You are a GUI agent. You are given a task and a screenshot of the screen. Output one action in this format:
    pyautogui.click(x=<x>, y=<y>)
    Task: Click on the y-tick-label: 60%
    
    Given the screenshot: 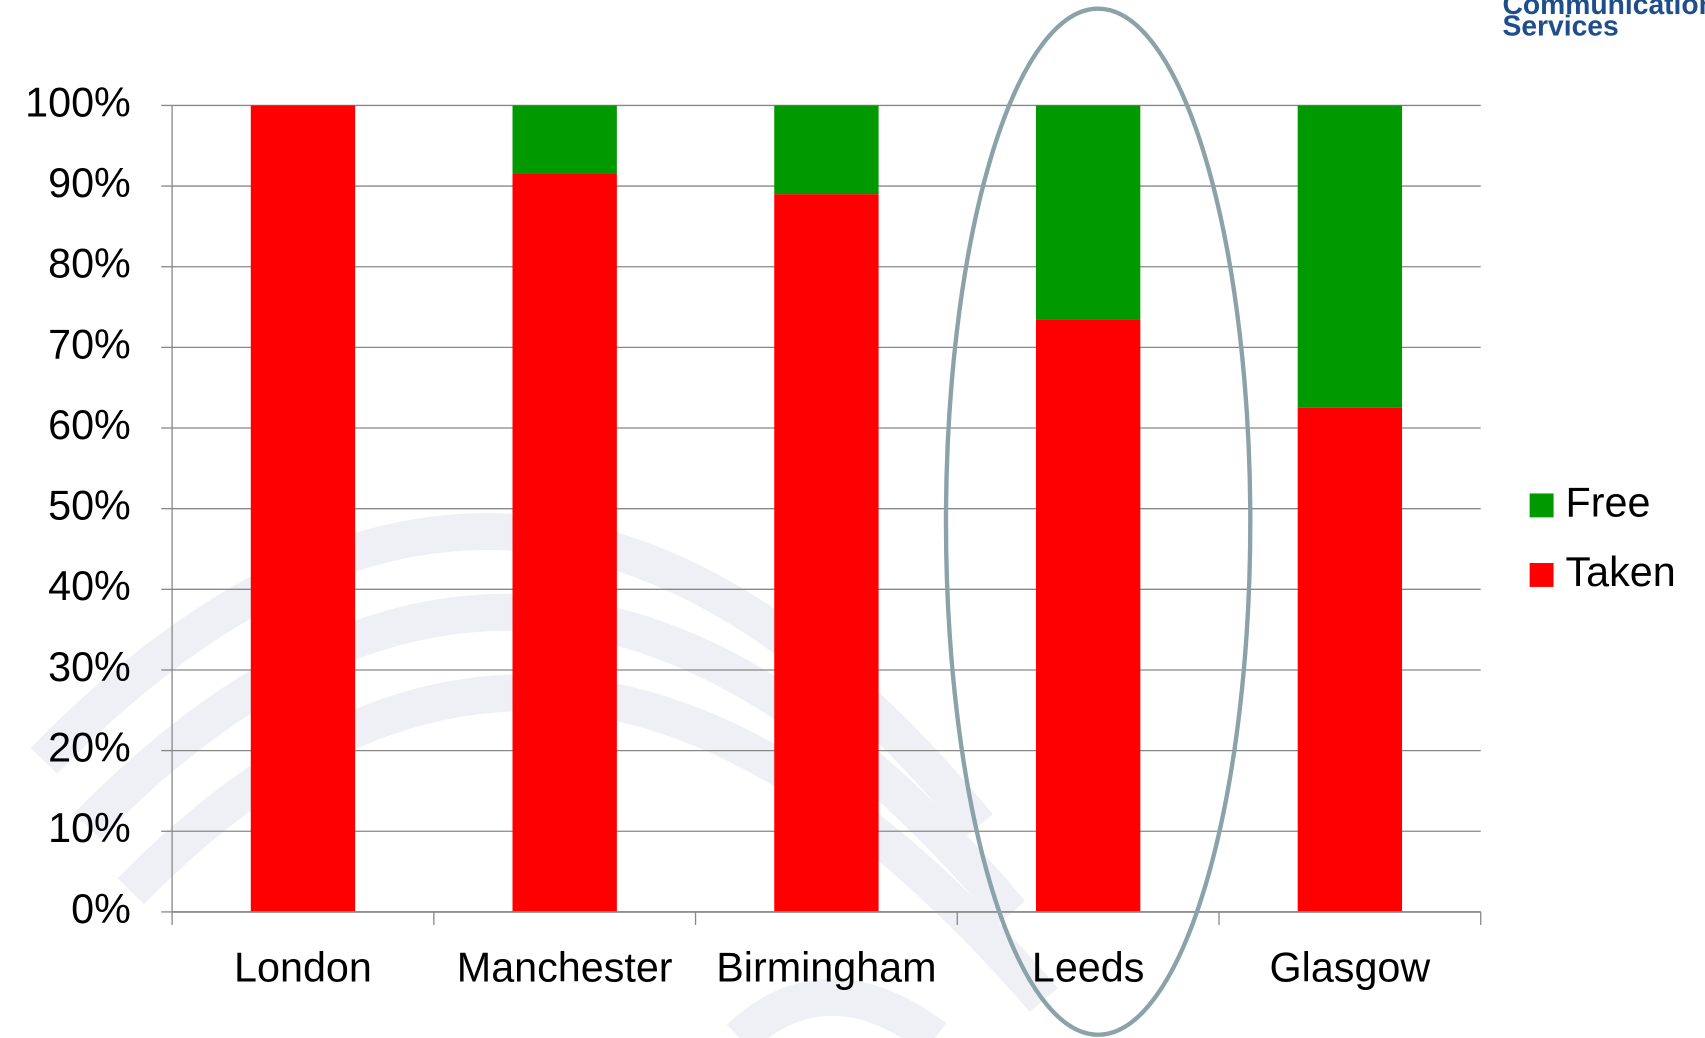 What is the action you would take?
    pyautogui.click(x=89, y=425)
    